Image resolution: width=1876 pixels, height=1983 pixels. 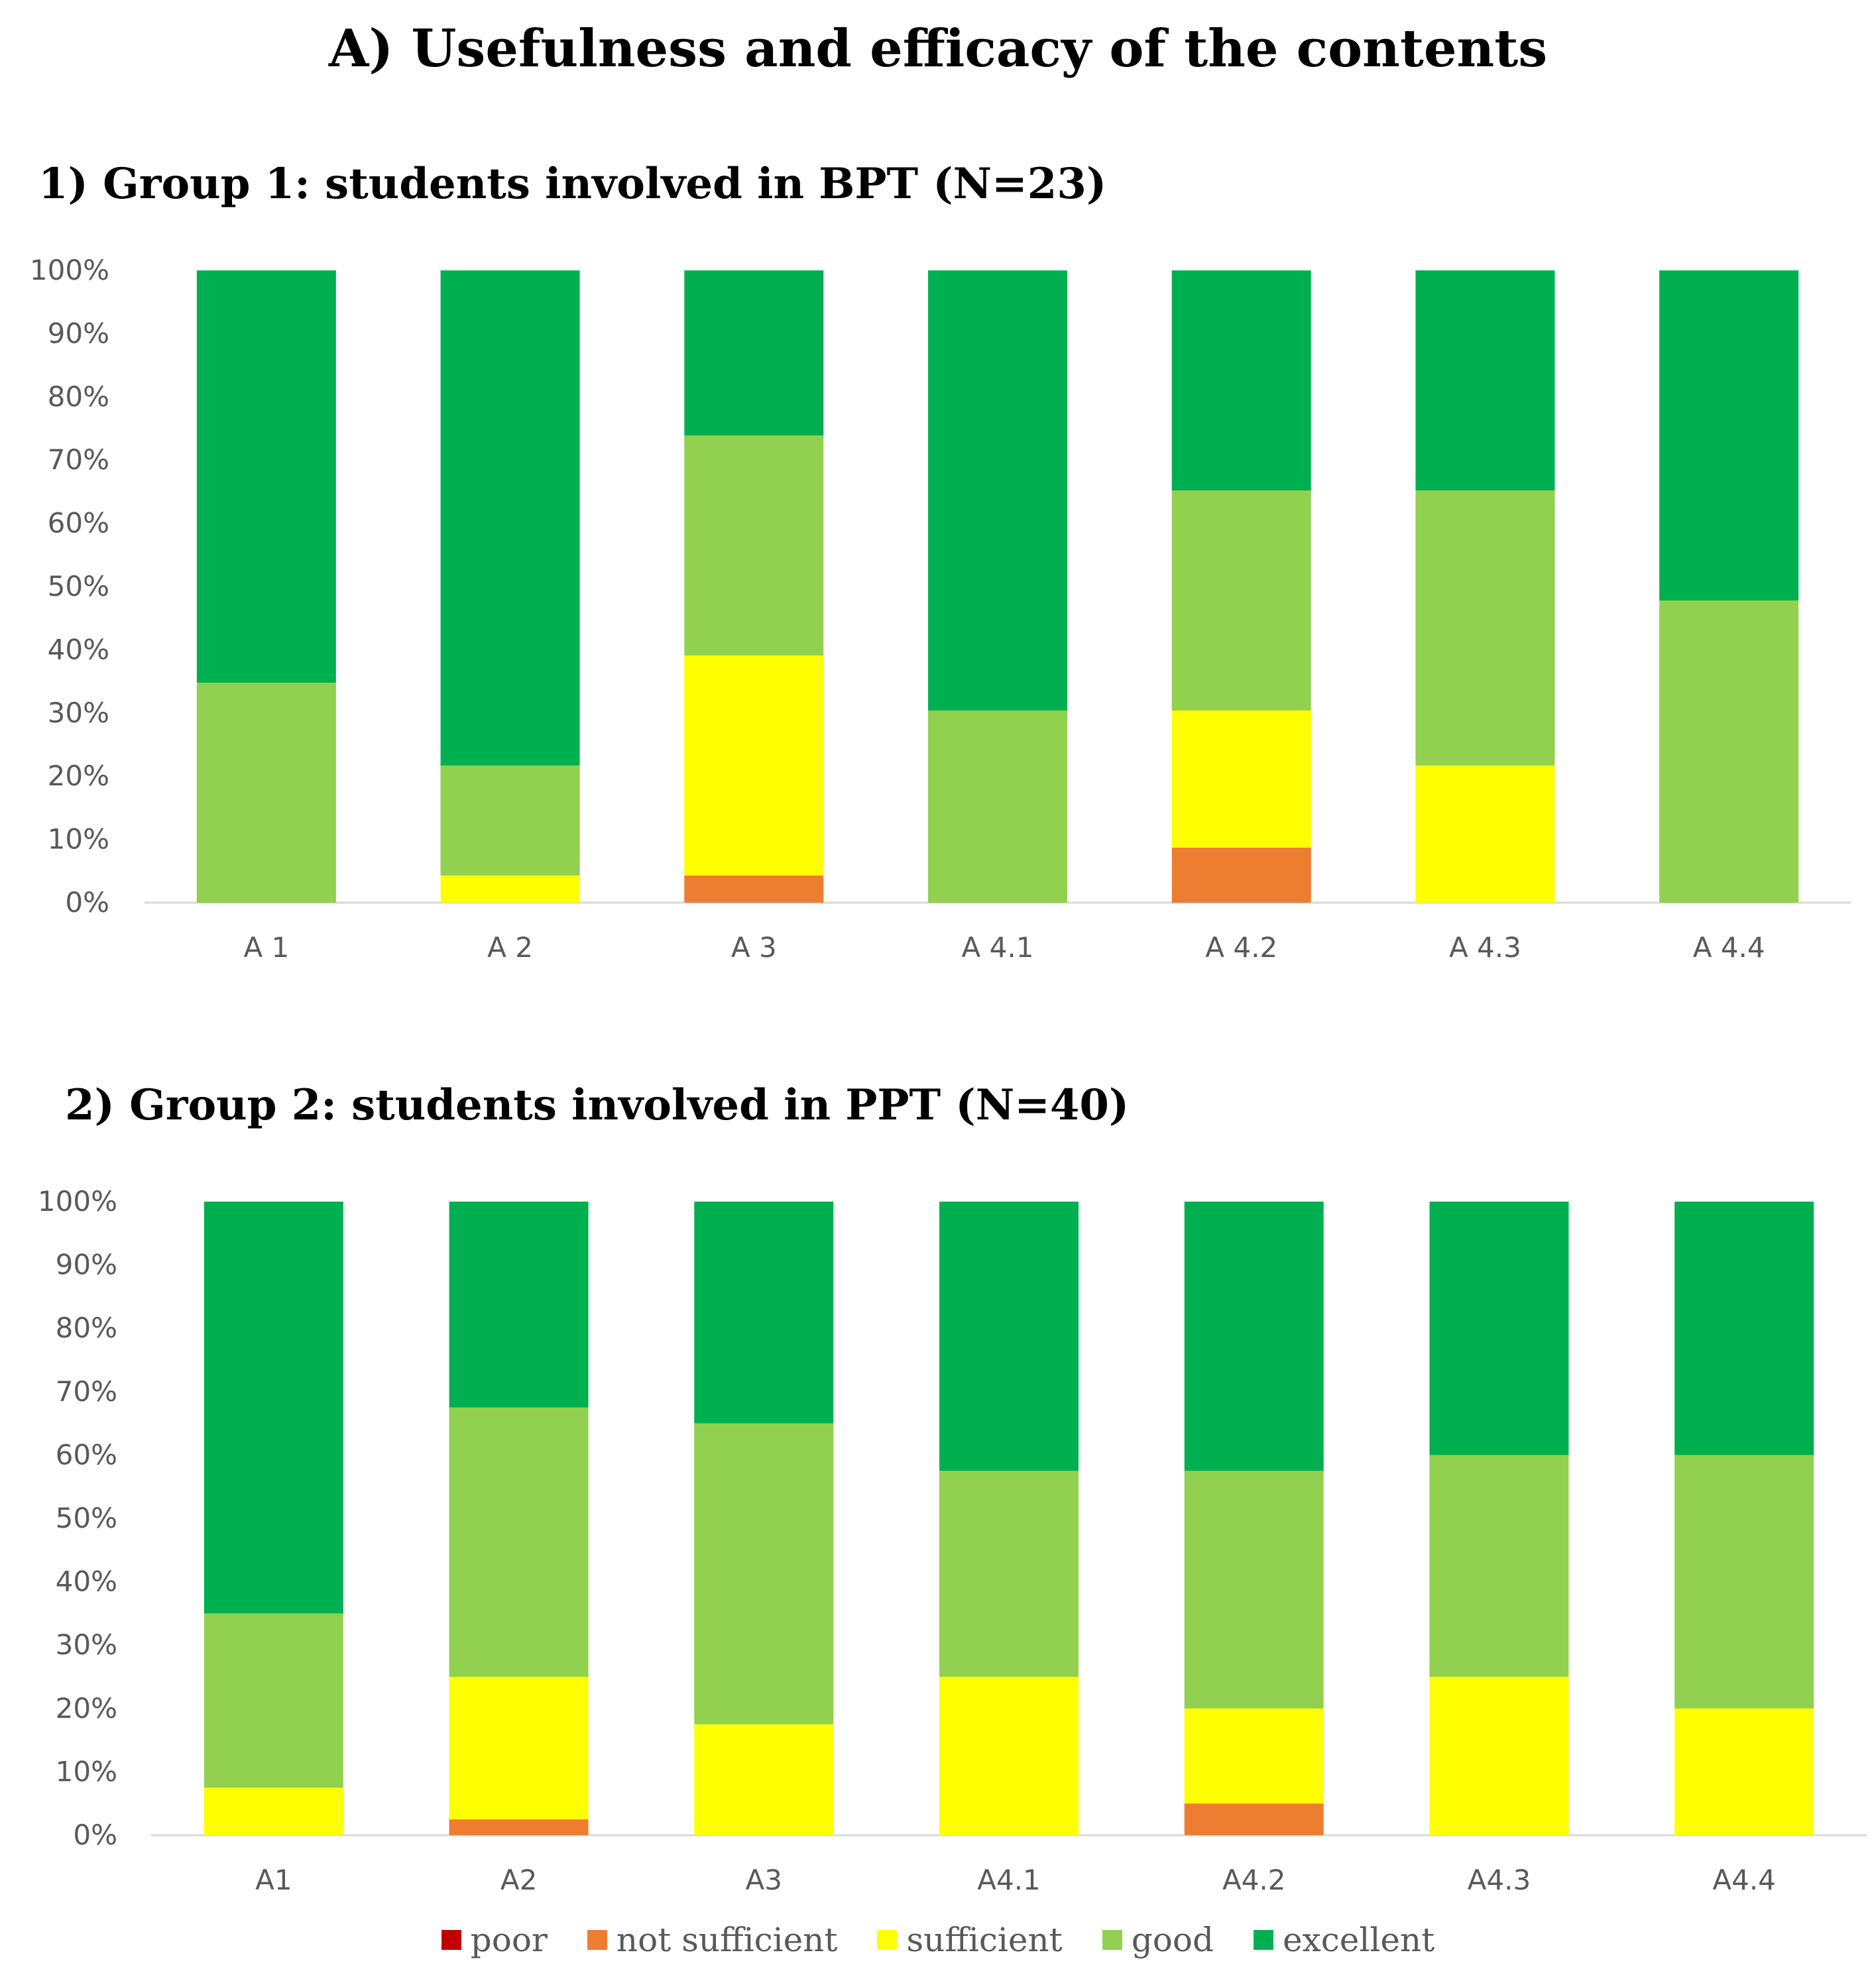 What do you see at coordinates (510, 947) in the screenshot?
I see `x-tick-label: A 2` at bounding box center [510, 947].